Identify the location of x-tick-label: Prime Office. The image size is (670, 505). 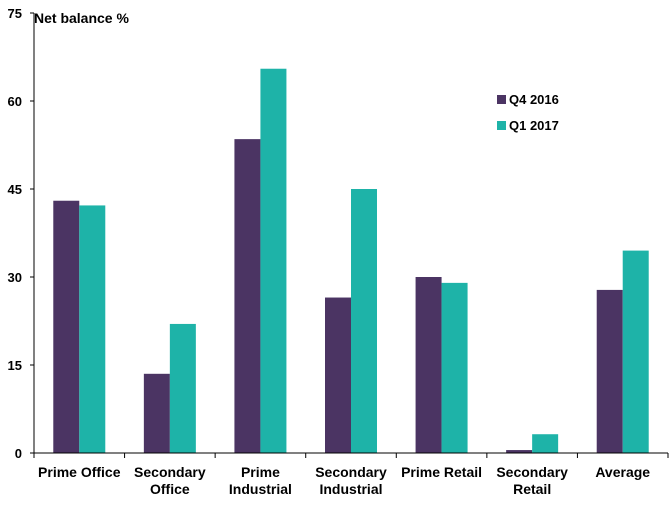
(79, 472).